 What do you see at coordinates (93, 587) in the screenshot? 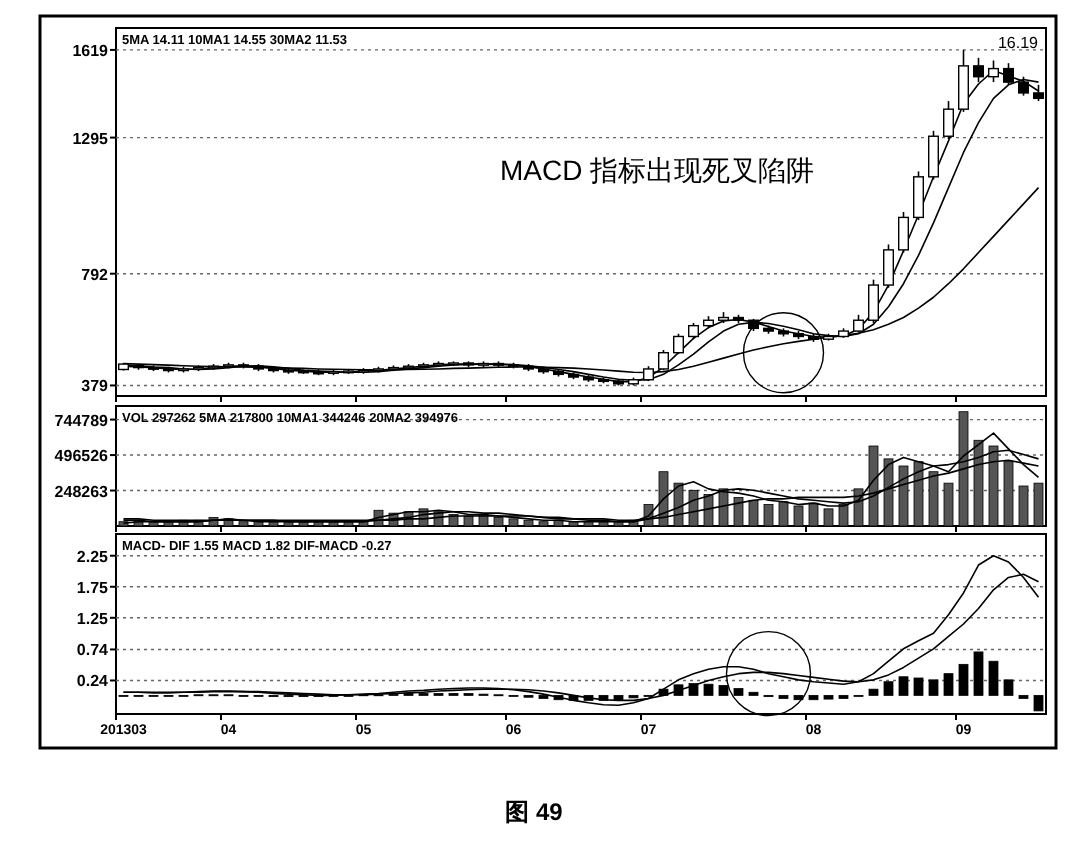
I see `y-tick-label: 1.75` at bounding box center [93, 587].